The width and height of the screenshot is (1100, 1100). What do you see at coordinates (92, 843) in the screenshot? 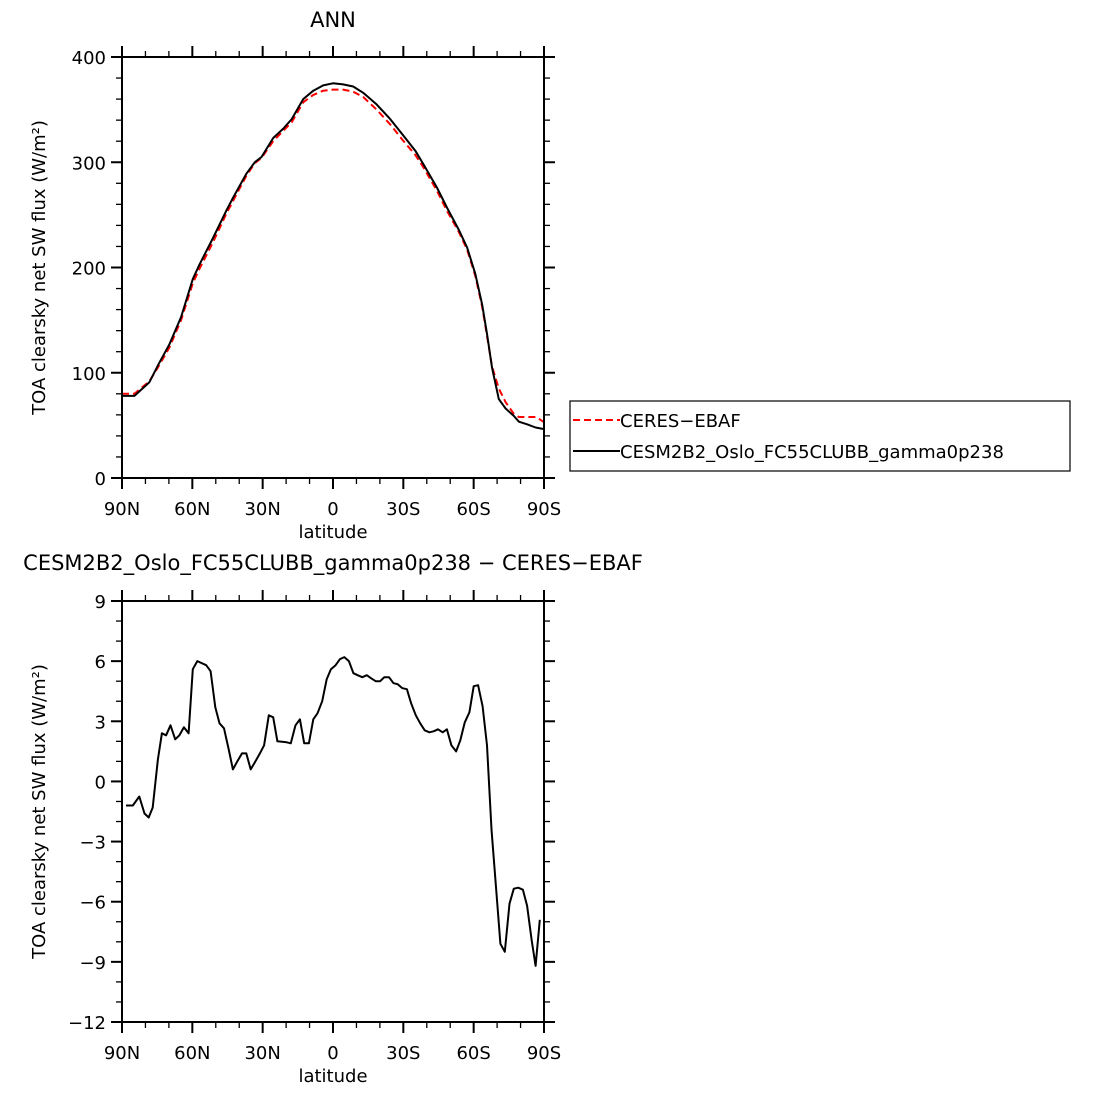
I see `y-tick-label: −3` at bounding box center [92, 843].